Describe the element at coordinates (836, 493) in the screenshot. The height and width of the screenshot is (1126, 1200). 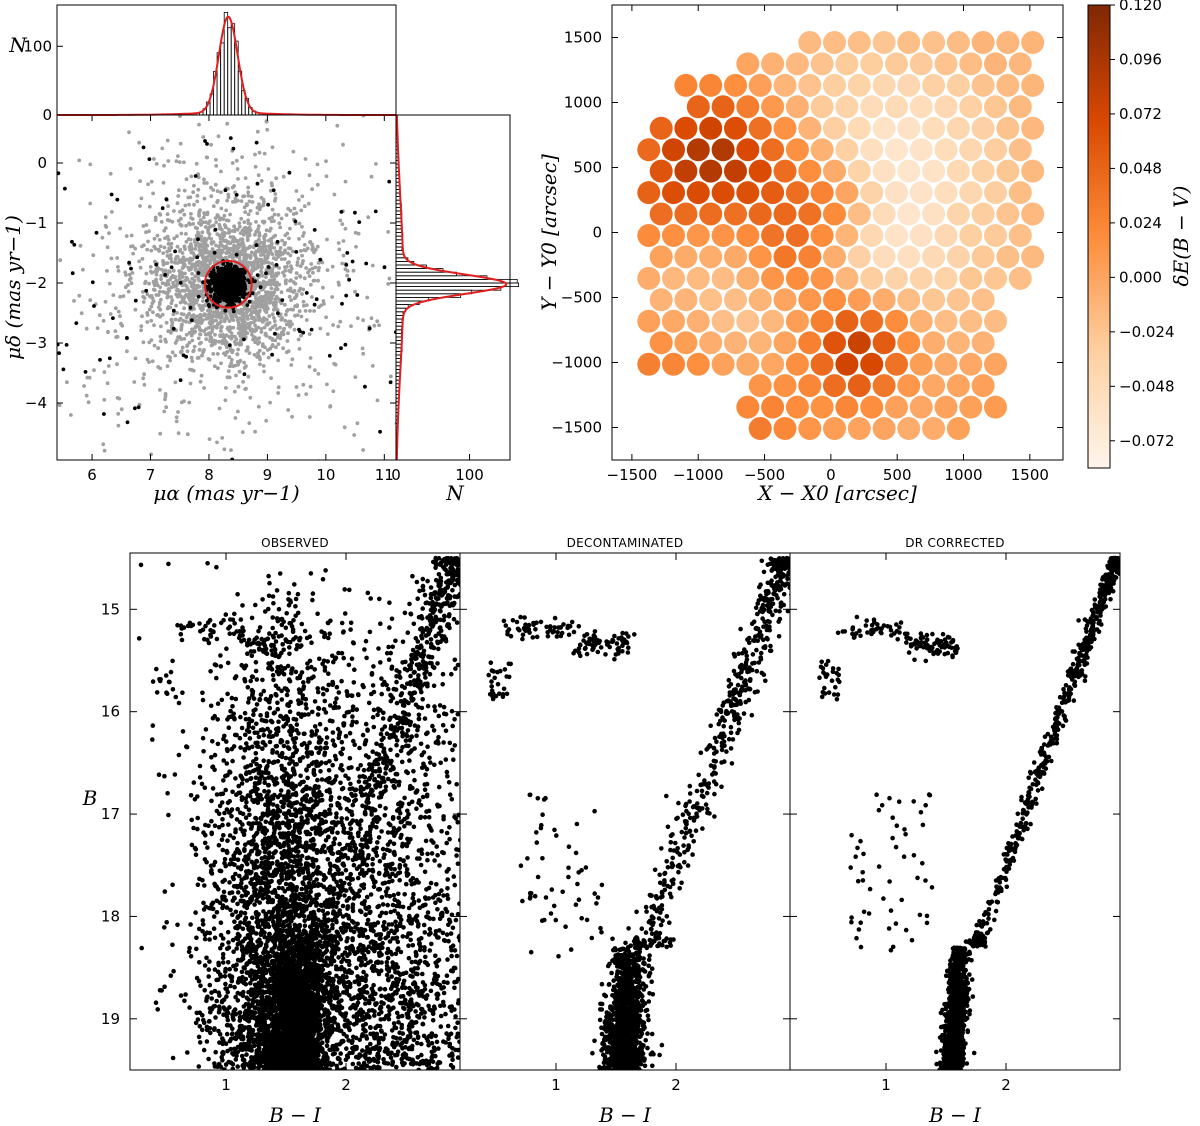
I see `x-axis-label: X − X0 [arcsec]` at that location.